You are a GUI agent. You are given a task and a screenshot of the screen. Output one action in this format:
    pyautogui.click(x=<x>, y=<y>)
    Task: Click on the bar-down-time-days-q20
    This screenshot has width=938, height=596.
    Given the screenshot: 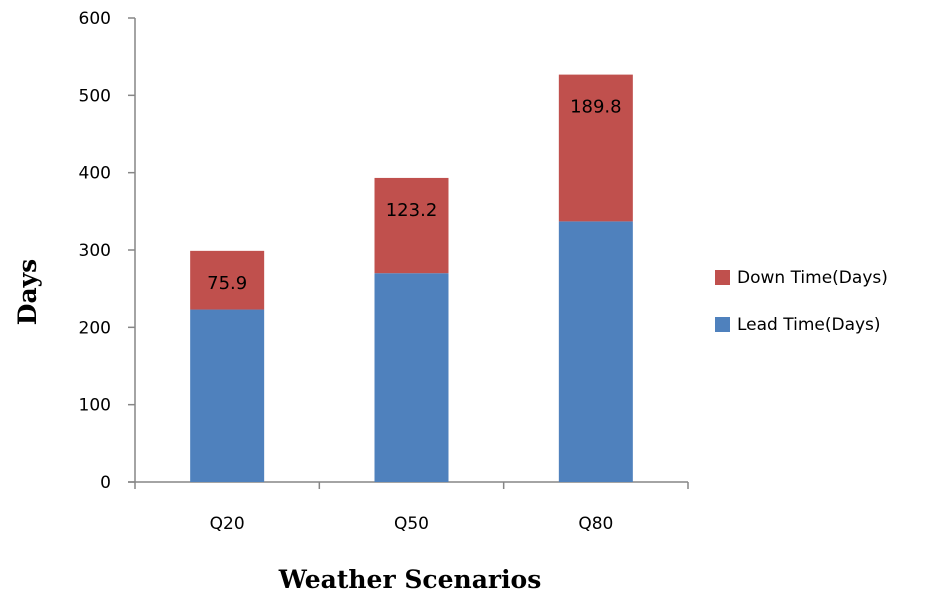 What is the action you would take?
    pyautogui.click(x=227, y=280)
    